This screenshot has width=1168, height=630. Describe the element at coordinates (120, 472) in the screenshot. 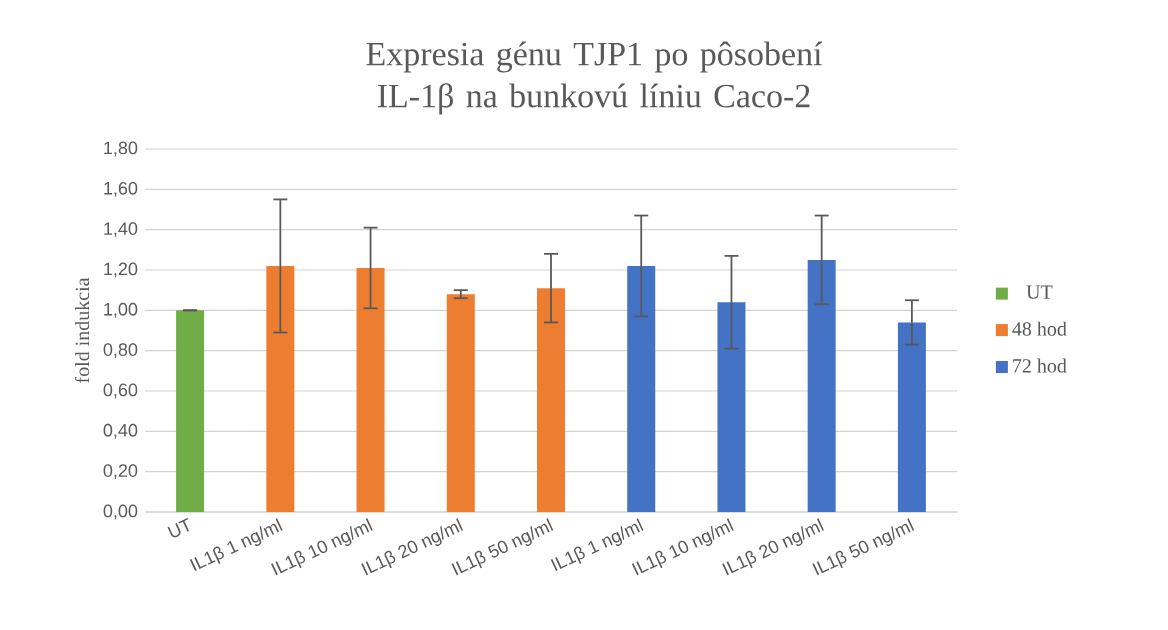

I see `y-tick-label: 0,20` at that location.